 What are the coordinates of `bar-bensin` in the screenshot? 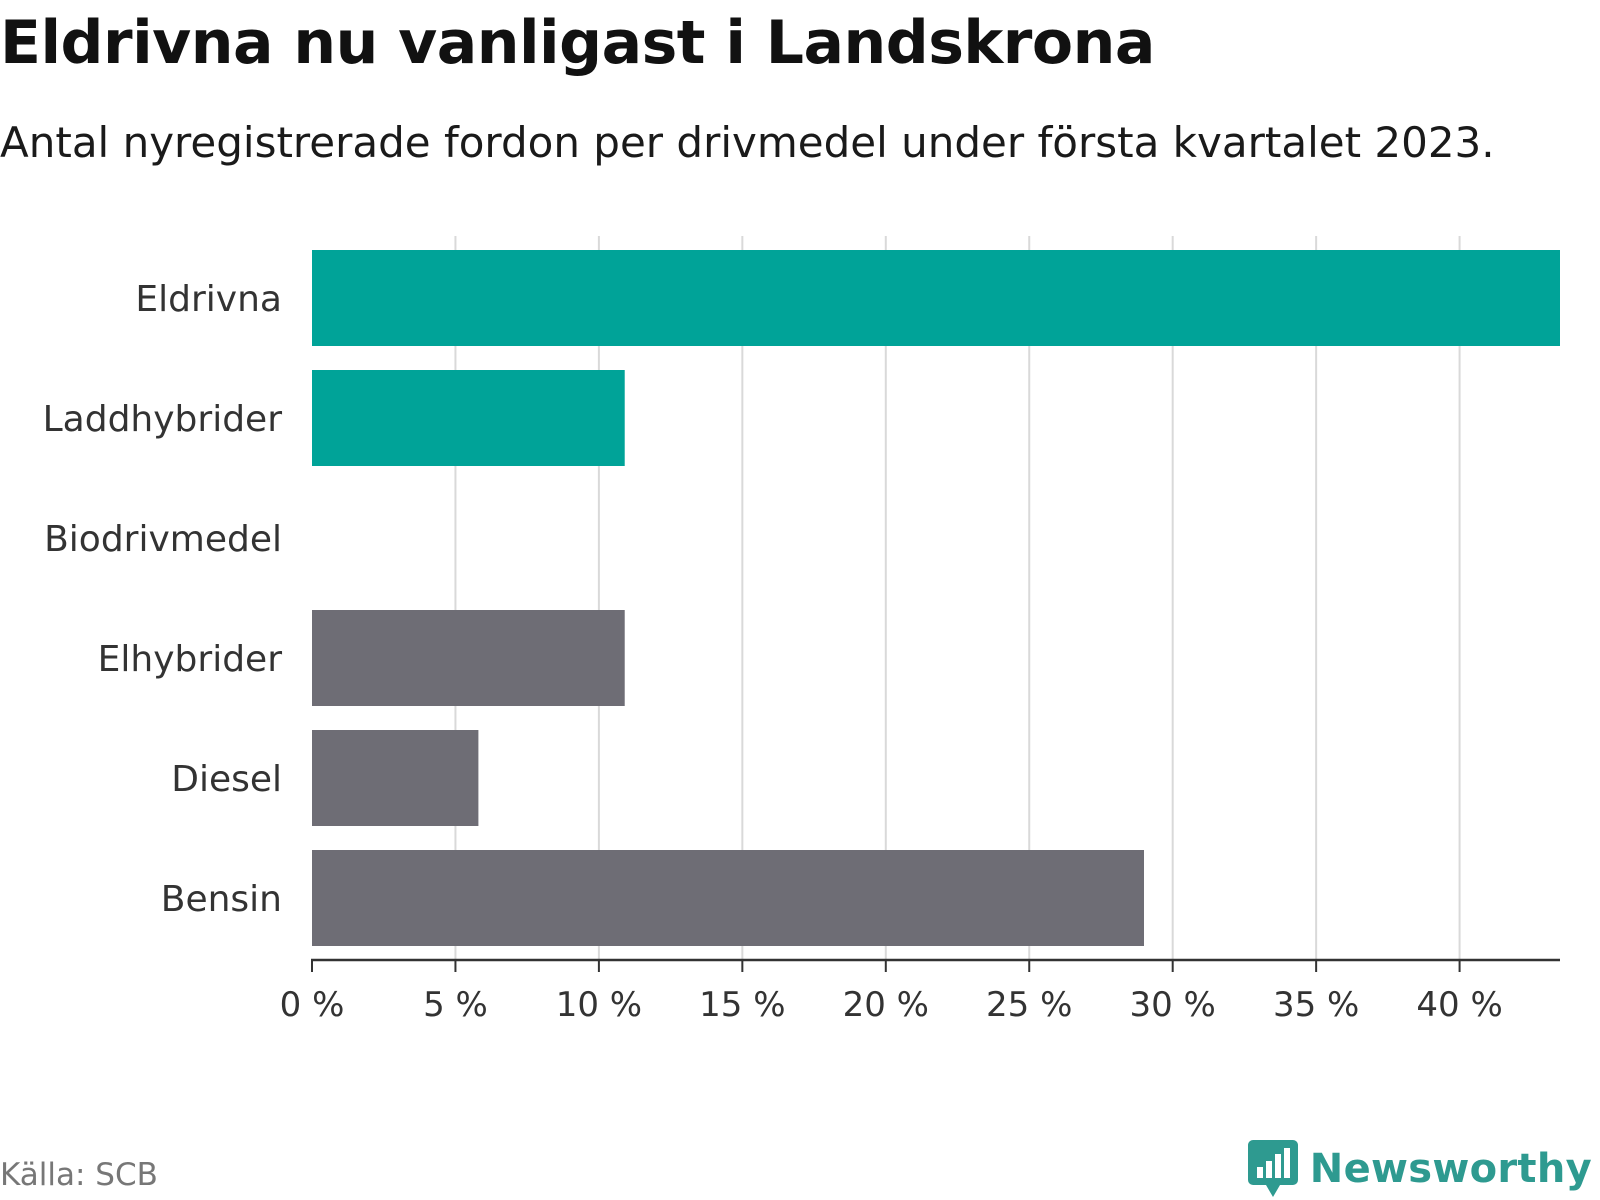 It's located at (728, 898).